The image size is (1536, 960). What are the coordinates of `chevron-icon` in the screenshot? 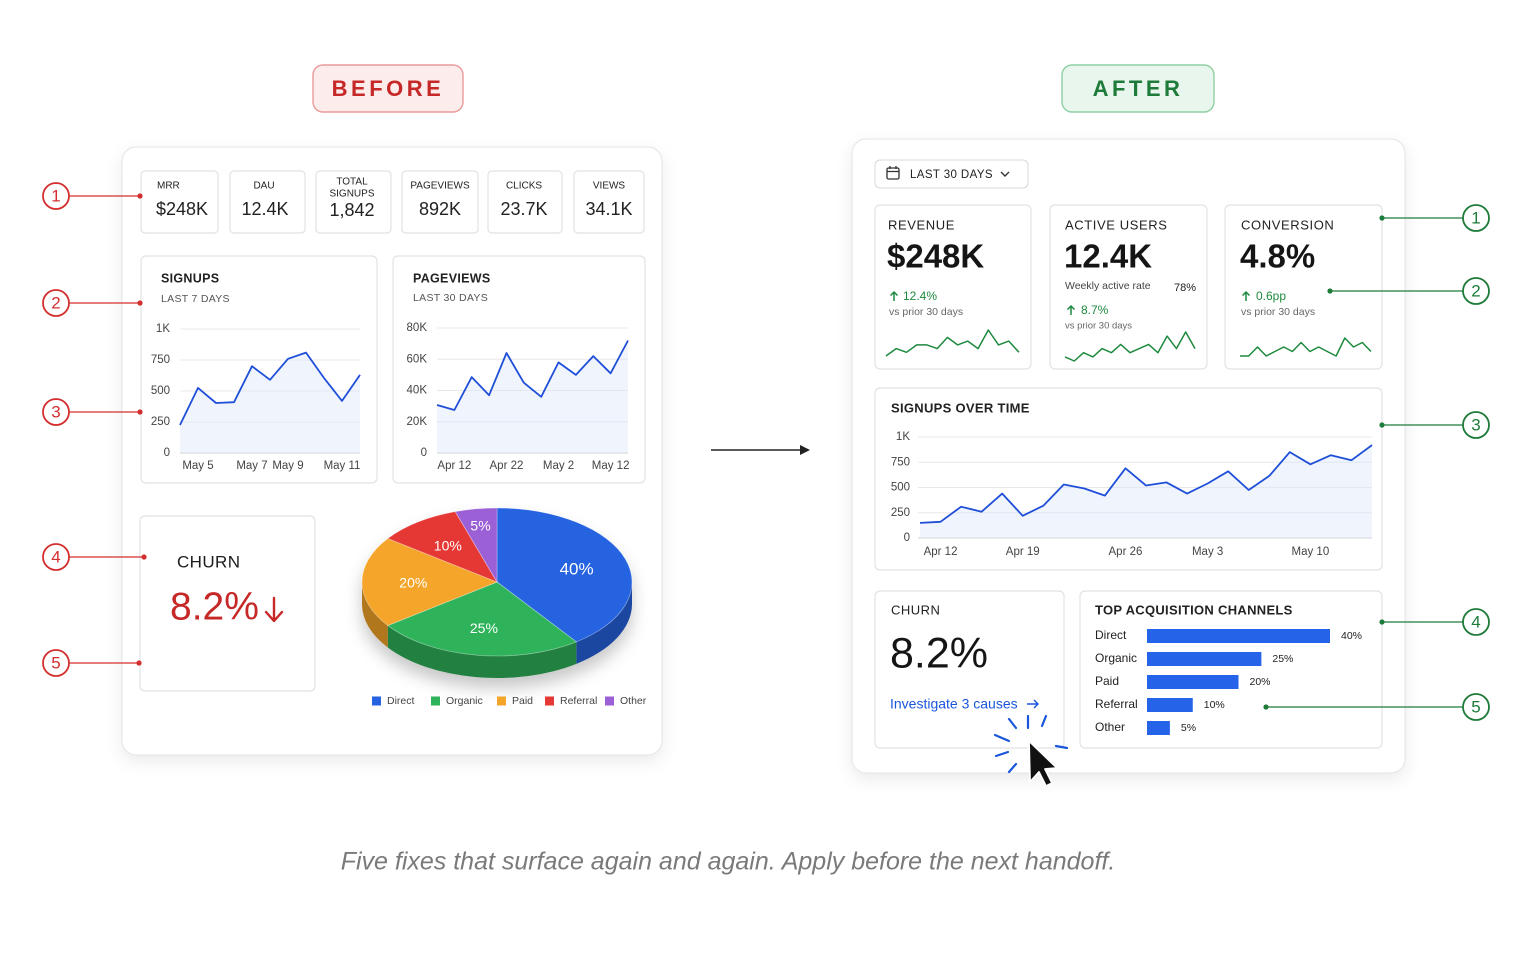 It's located at (1005, 174).